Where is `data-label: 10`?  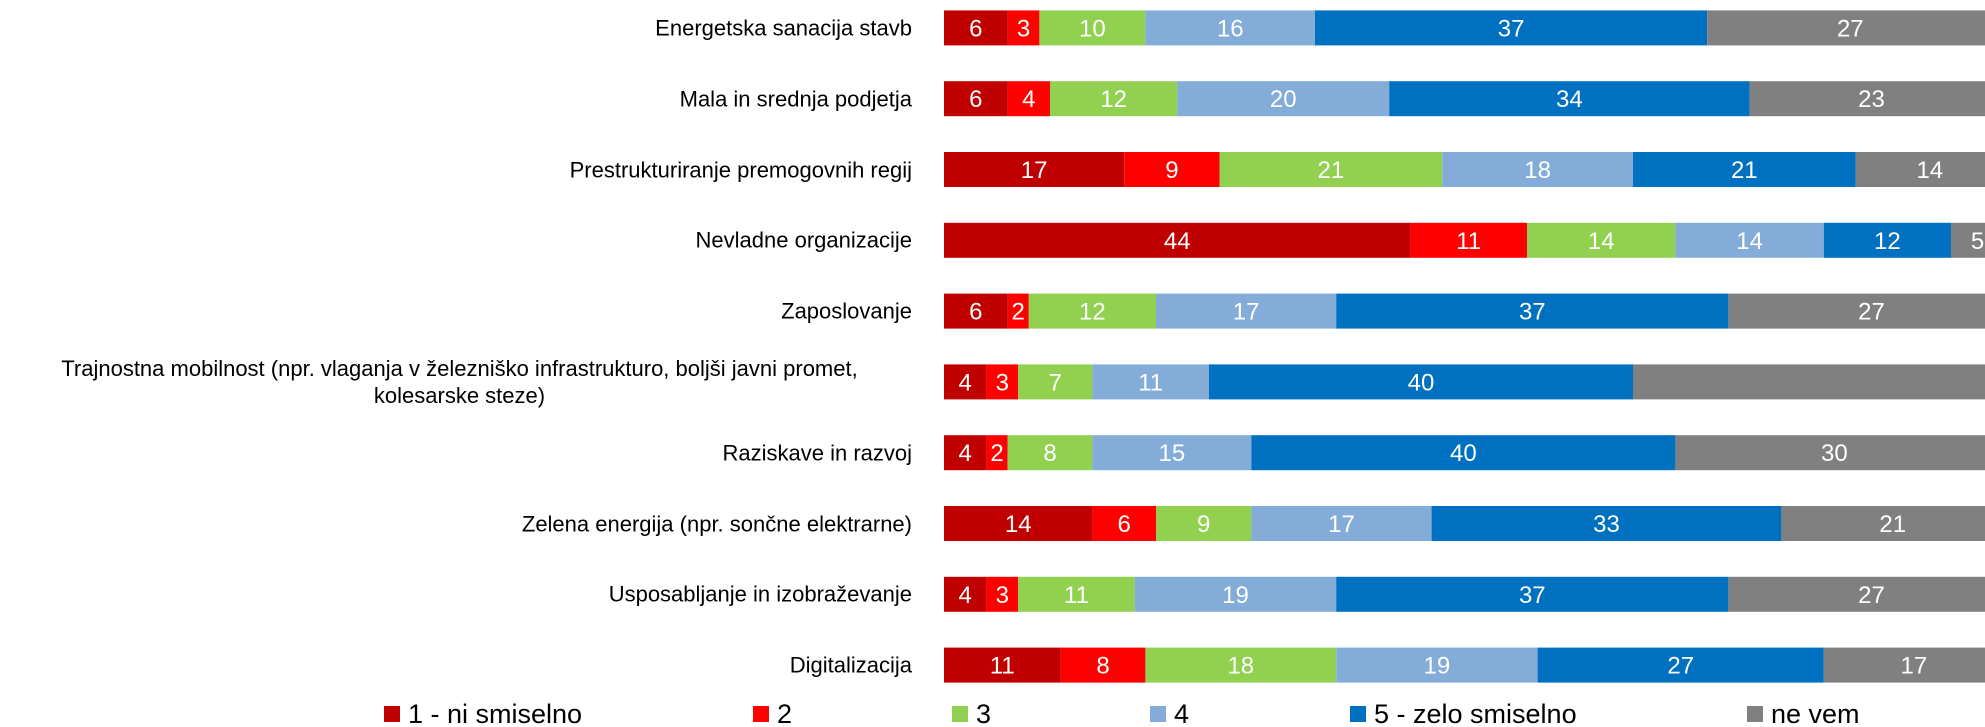
data-label: 10 is located at coordinates (1092, 28).